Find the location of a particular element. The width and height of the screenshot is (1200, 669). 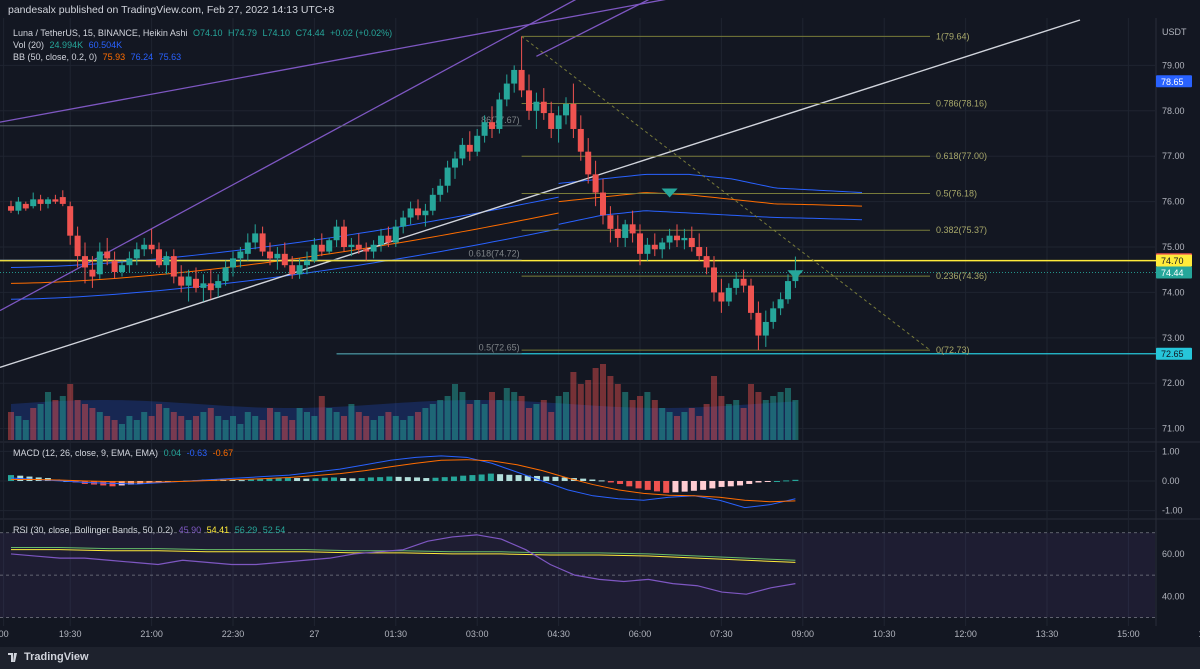

vol-legend: Vol (20) 24.994K 60.504K is located at coordinates (69, 45).